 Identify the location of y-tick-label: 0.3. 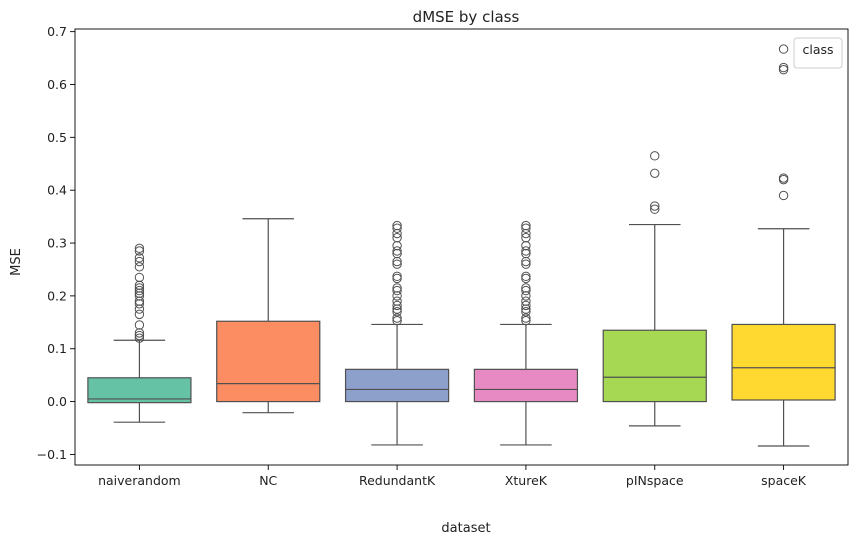
(57, 243).